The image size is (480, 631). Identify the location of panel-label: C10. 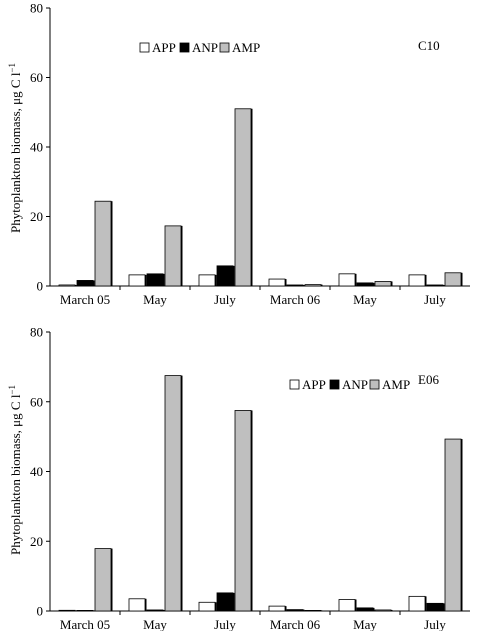
(429, 45).